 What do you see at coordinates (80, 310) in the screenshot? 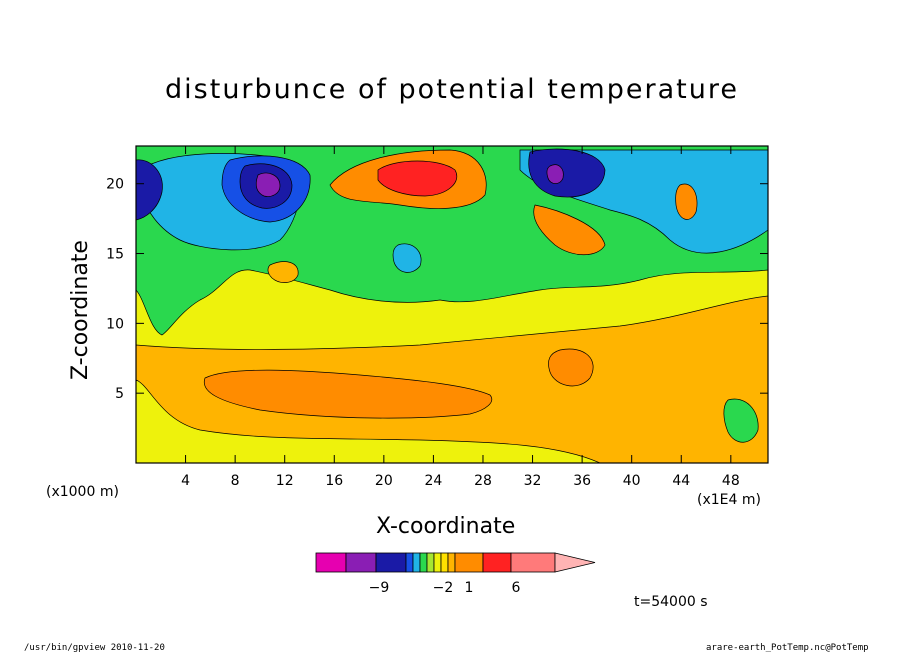
I see `y-axis-label: Z-coordinate` at bounding box center [80, 310].